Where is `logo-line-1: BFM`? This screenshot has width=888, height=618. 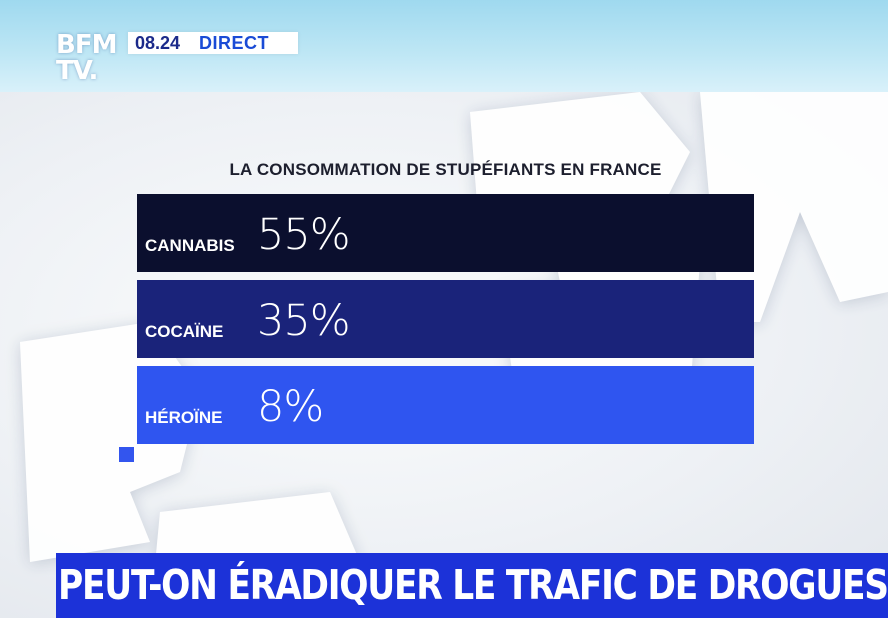
logo-line-1: BFM is located at coordinates (86, 45).